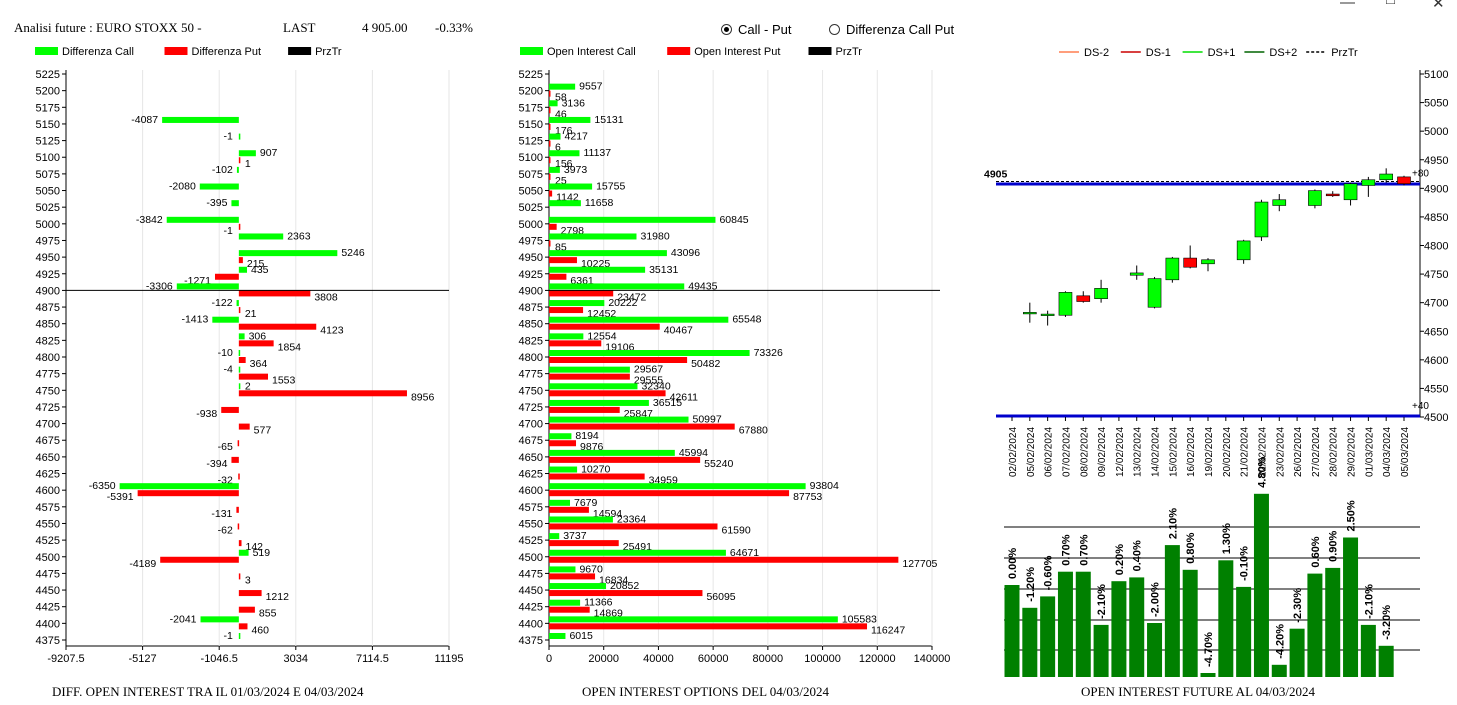  I want to click on future-bar-label: 2.50%, so click(1352, 515).